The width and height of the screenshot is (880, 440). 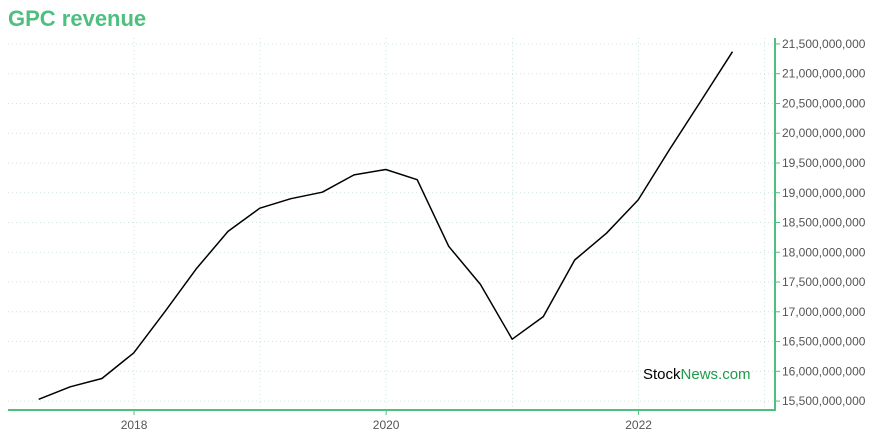 What do you see at coordinates (638, 425) in the screenshot?
I see `x-tick-label: 2022` at bounding box center [638, 425].